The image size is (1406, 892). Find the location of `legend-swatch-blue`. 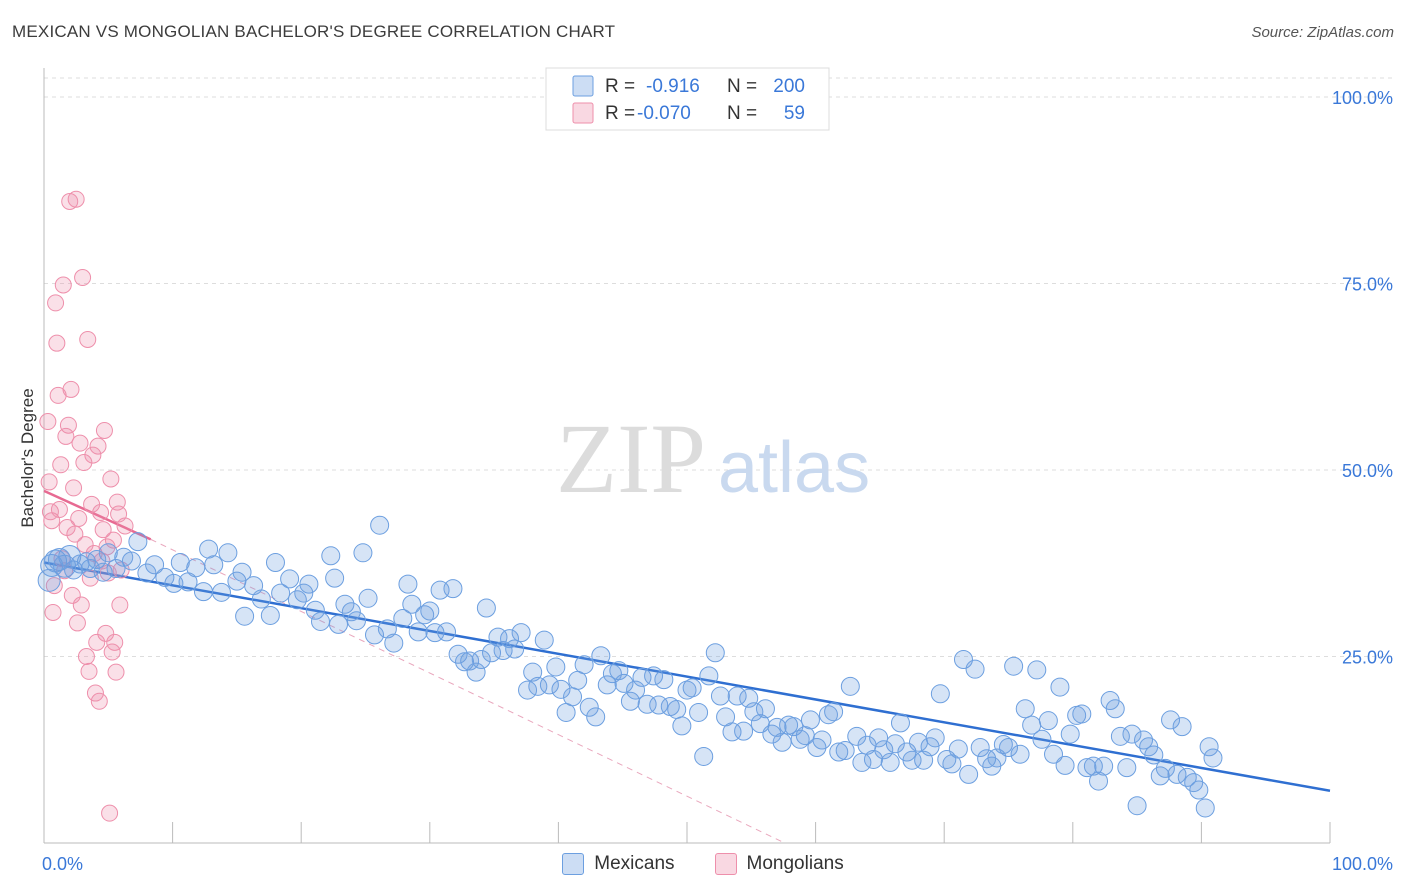

legend-swatch-blue is located at coordinates (573, 864).